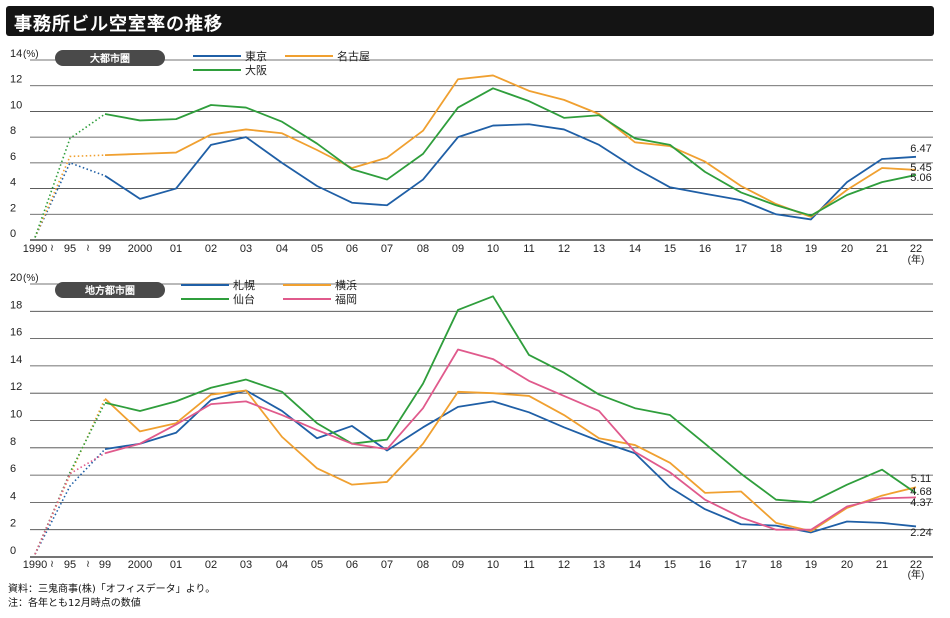 The width and height of the screenshot is (950, 618). I want to click on x-tick-label: 10, so click(493, 565).